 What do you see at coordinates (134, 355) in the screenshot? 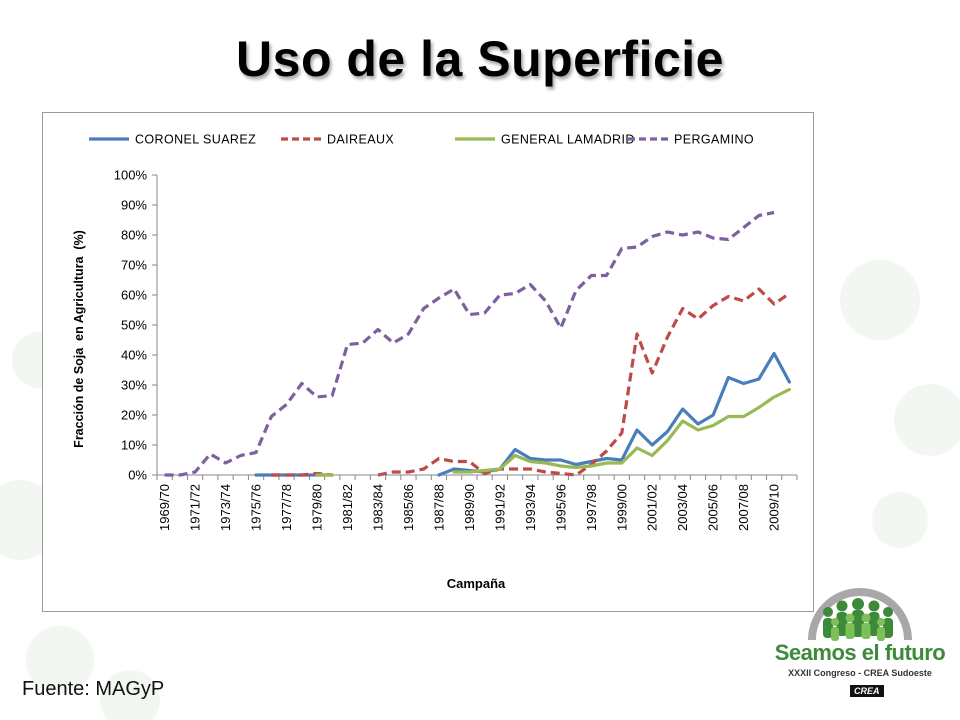
I see `y-tick-label: 40%` at bounding box center [134, 355].